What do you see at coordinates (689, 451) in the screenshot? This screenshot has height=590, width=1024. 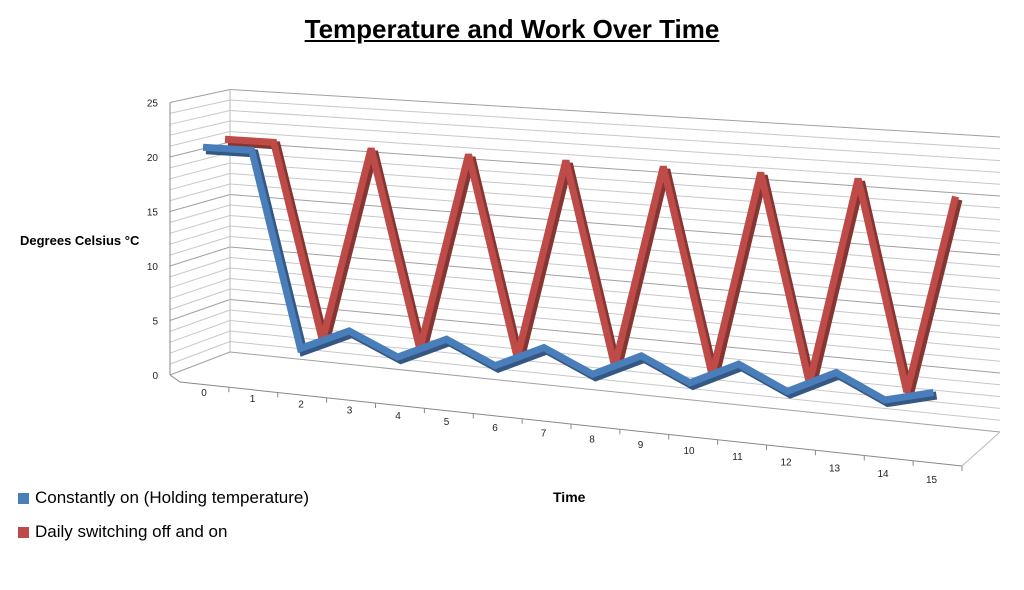 I see `x-tick-label: 10` at bounding box center [689, 451].